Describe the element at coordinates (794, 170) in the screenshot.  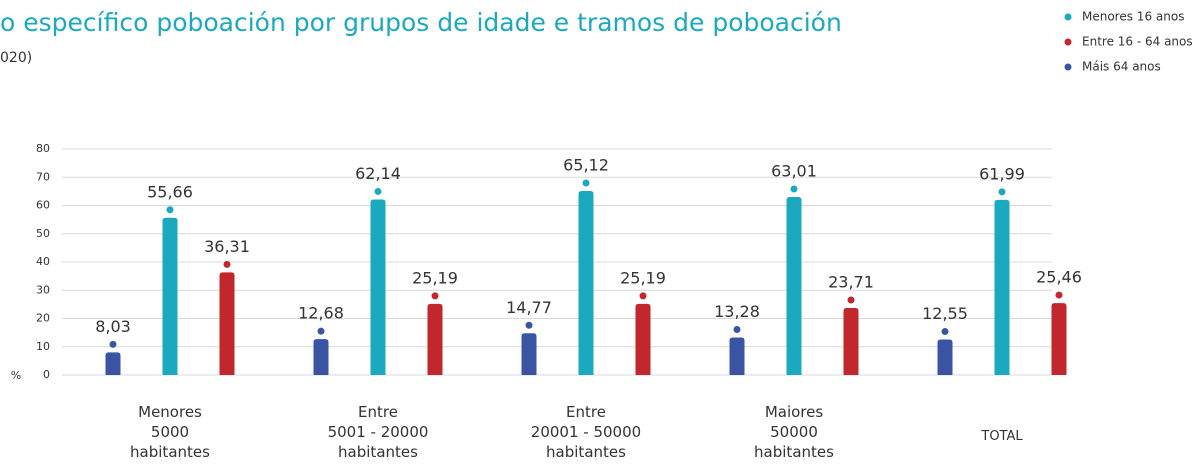
I see `data-label: 63,01` at that location.